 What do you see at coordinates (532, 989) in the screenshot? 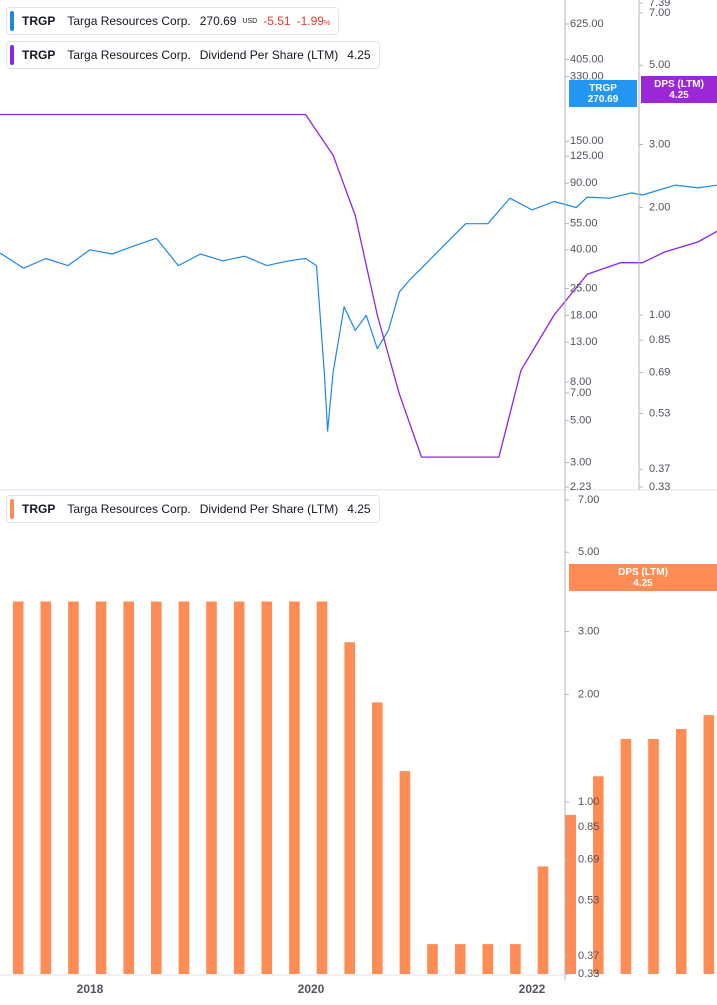
I see `time-axis-label: 2022` at bounding box center [532, 989].